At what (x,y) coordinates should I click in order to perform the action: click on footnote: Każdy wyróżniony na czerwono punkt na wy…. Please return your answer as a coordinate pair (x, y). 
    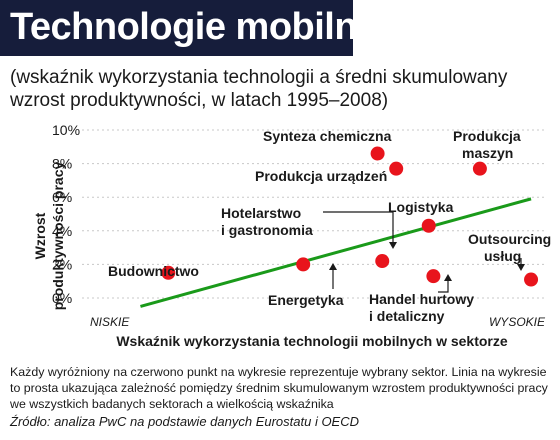
    Looking at the image, I should click on (279, 388).